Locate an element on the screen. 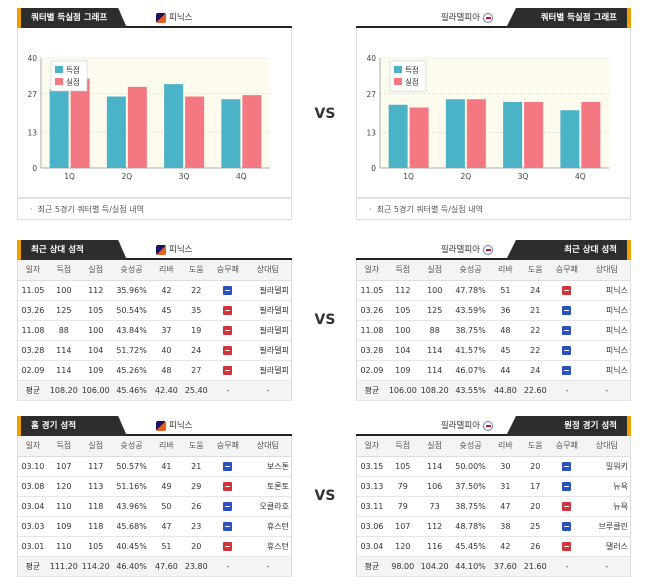  table-cell: 38.75% is located at coordinates (470, 330).